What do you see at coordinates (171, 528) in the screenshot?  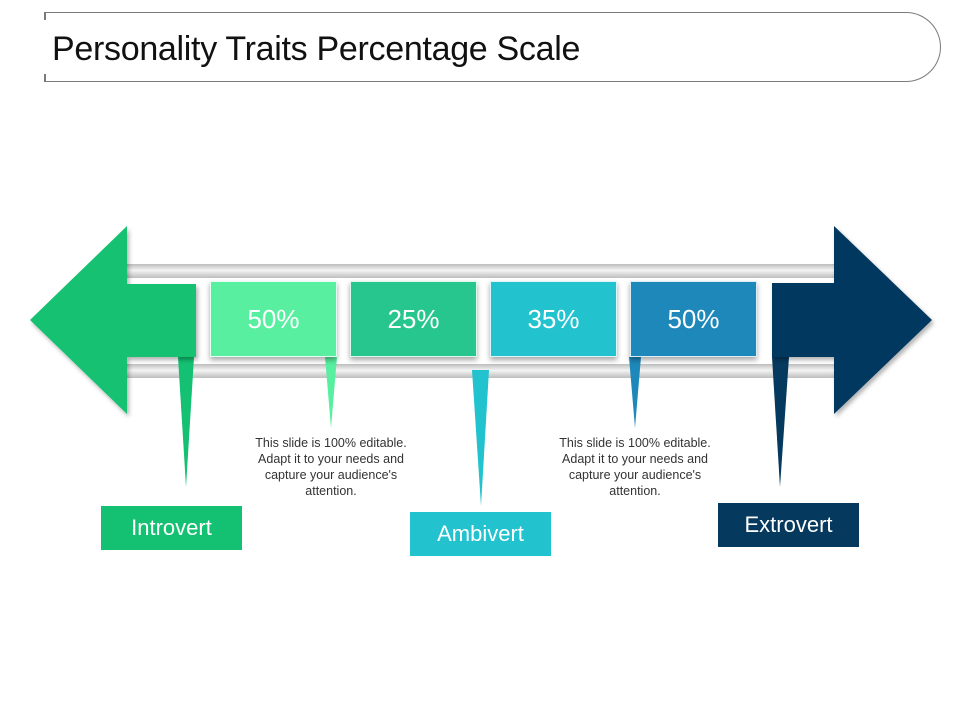 I see `label-introvert: Introvert` at bounding box center [171, 528].